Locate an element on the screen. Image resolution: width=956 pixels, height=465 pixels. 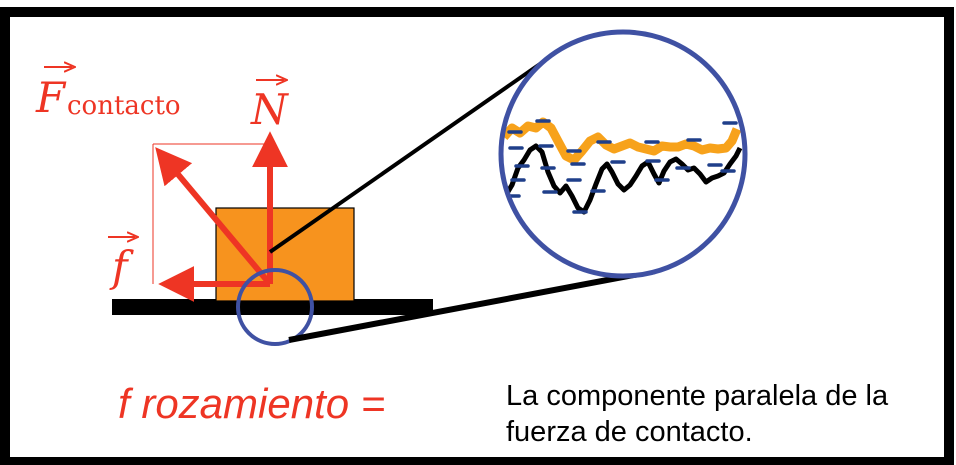
component-guides is located at coordinates (211, 213).